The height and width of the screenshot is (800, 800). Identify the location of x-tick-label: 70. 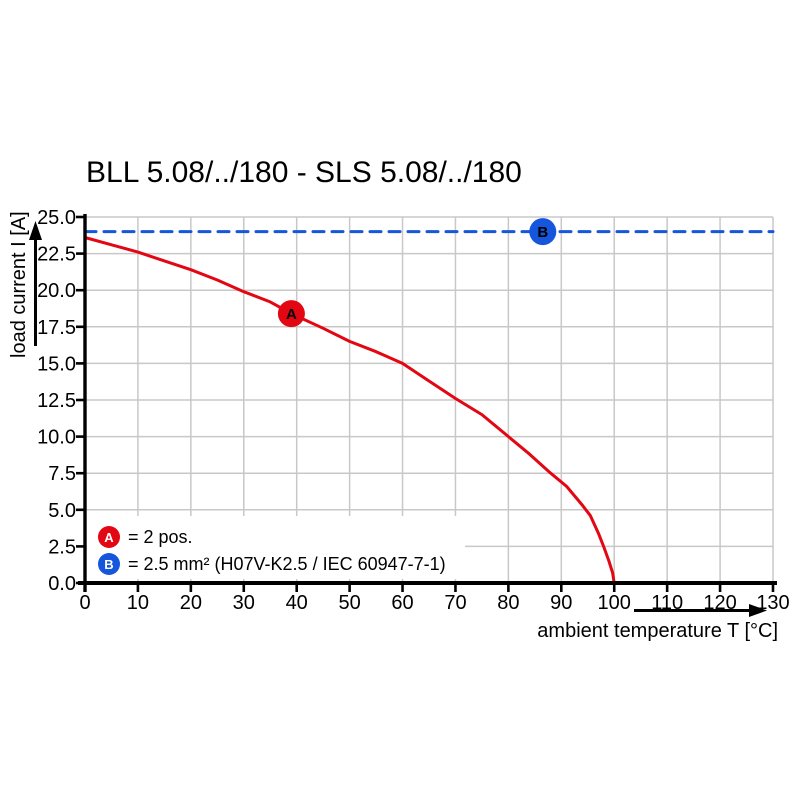
(455, 603).